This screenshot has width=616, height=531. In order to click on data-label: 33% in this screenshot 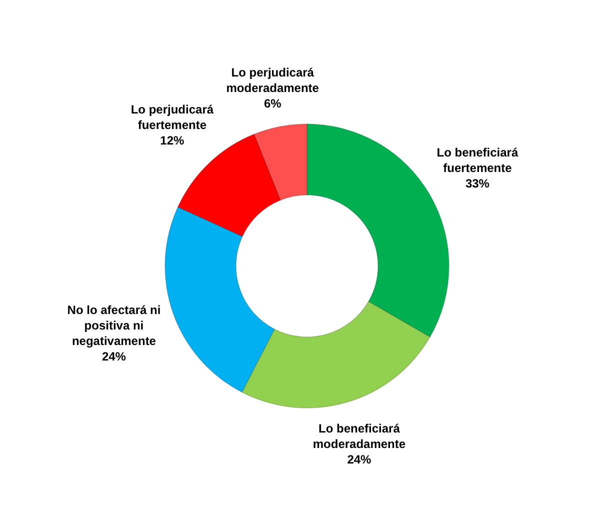, I will do `click(477, 183)`.